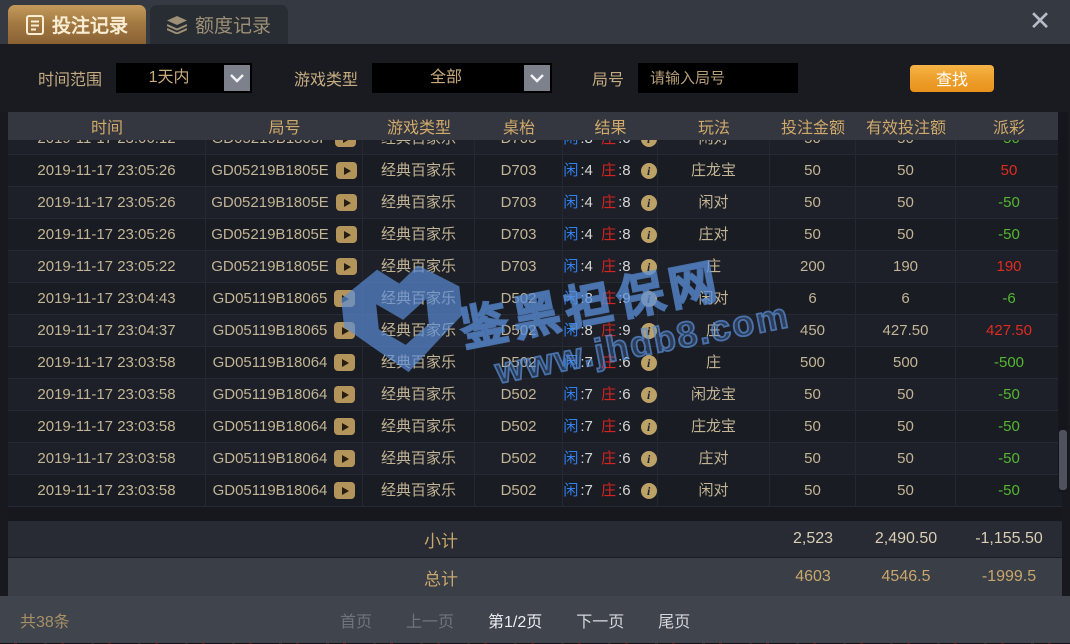  What do you see at coordinates (813, 298) in the screenshot?
I see `cell-bet-amount: 6` at bounding box center [813, 298].